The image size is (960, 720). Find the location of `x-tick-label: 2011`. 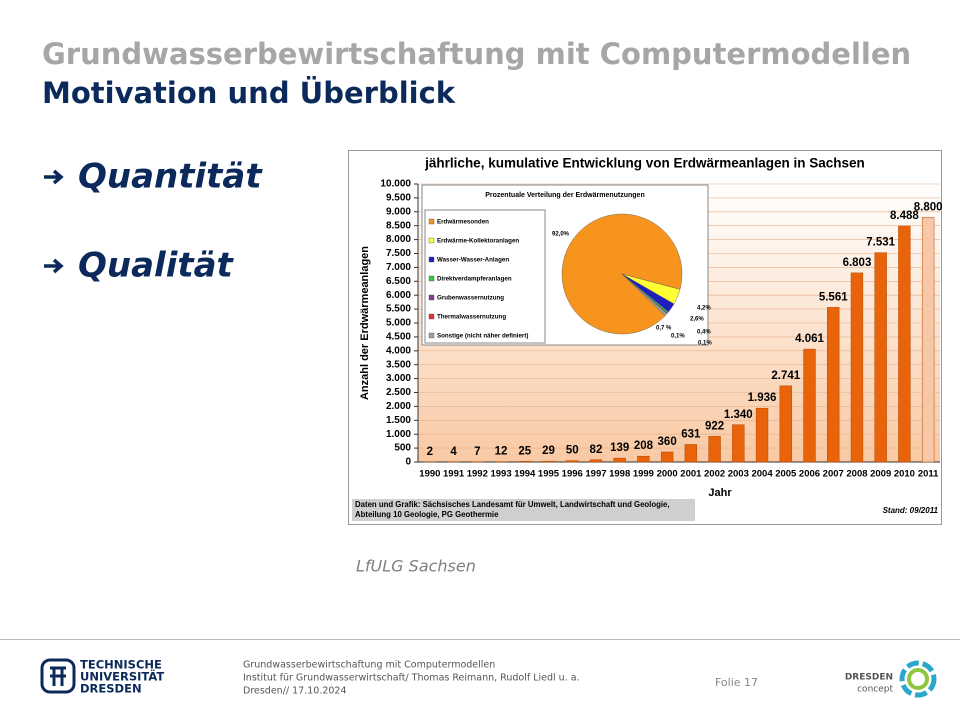

x-tick-label: 2011 is located at coordinates (928, 474).